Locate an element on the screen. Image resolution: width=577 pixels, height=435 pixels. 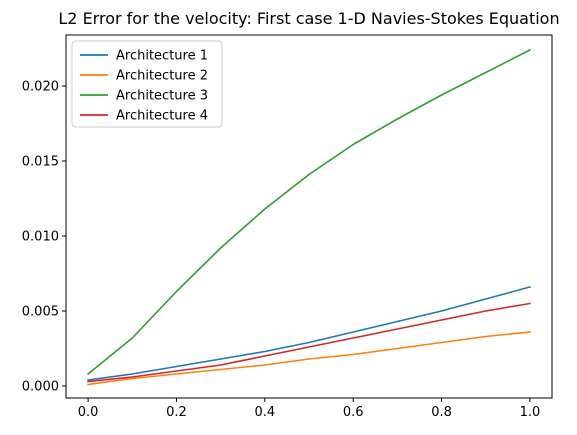
legend-label: Architecture 4 is located at coordinates (162, 116).